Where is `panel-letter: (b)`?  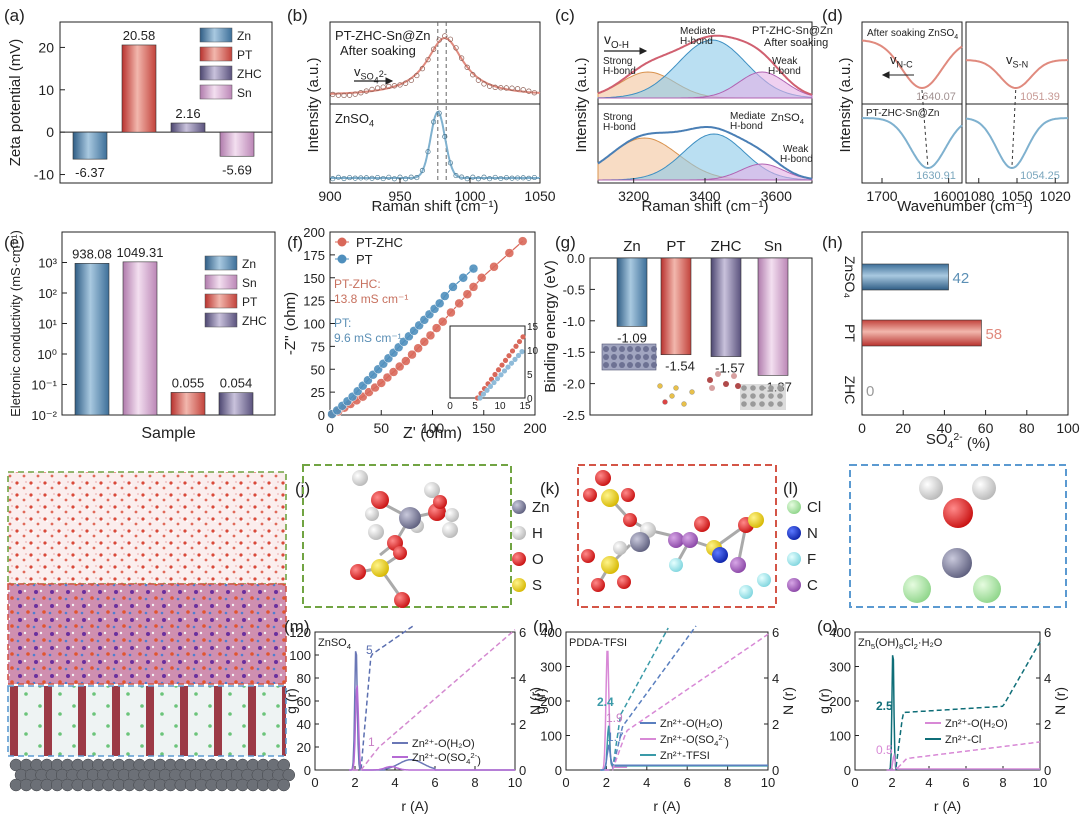
panel-letter: (b) is located at coordinates (297, 15).